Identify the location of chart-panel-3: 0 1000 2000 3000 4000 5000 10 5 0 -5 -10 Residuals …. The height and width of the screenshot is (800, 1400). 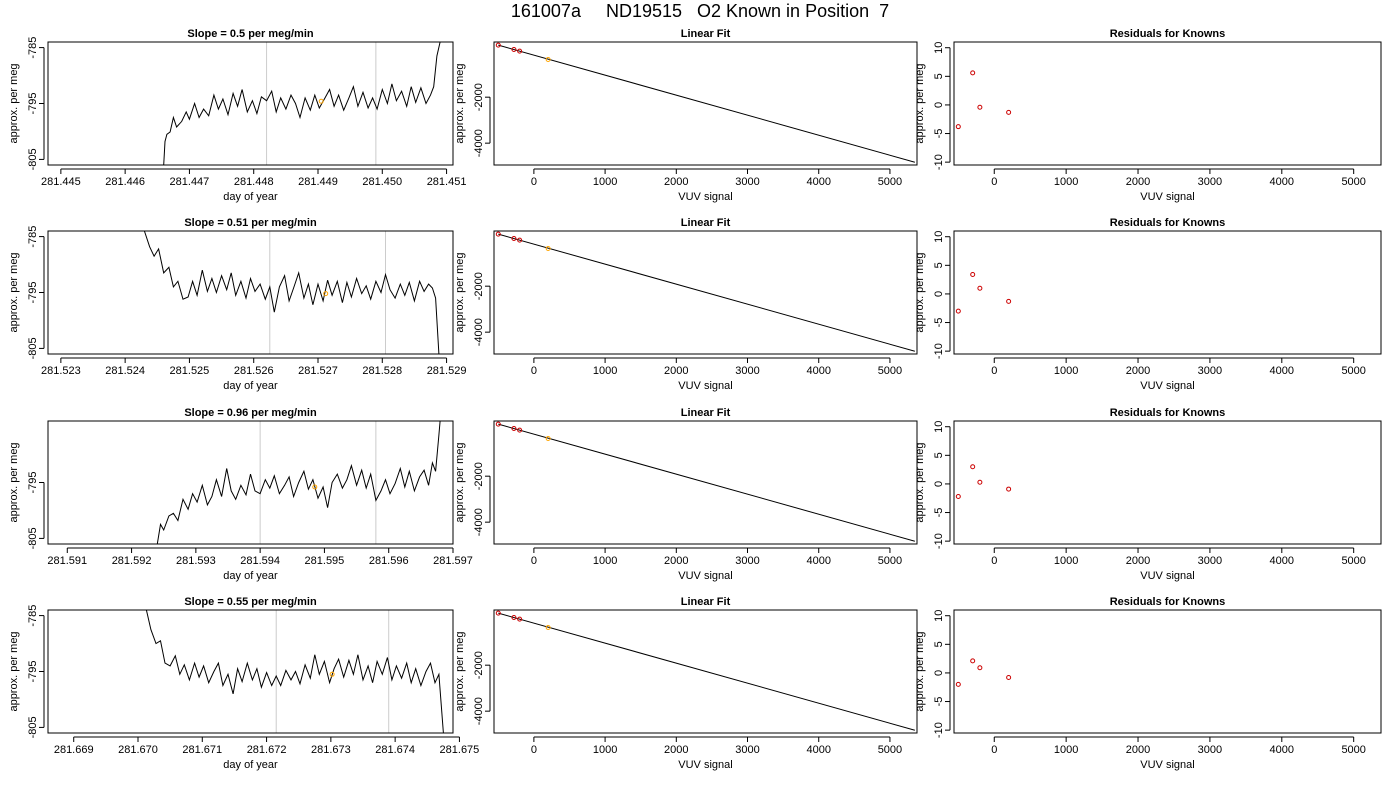
(1148, 115).